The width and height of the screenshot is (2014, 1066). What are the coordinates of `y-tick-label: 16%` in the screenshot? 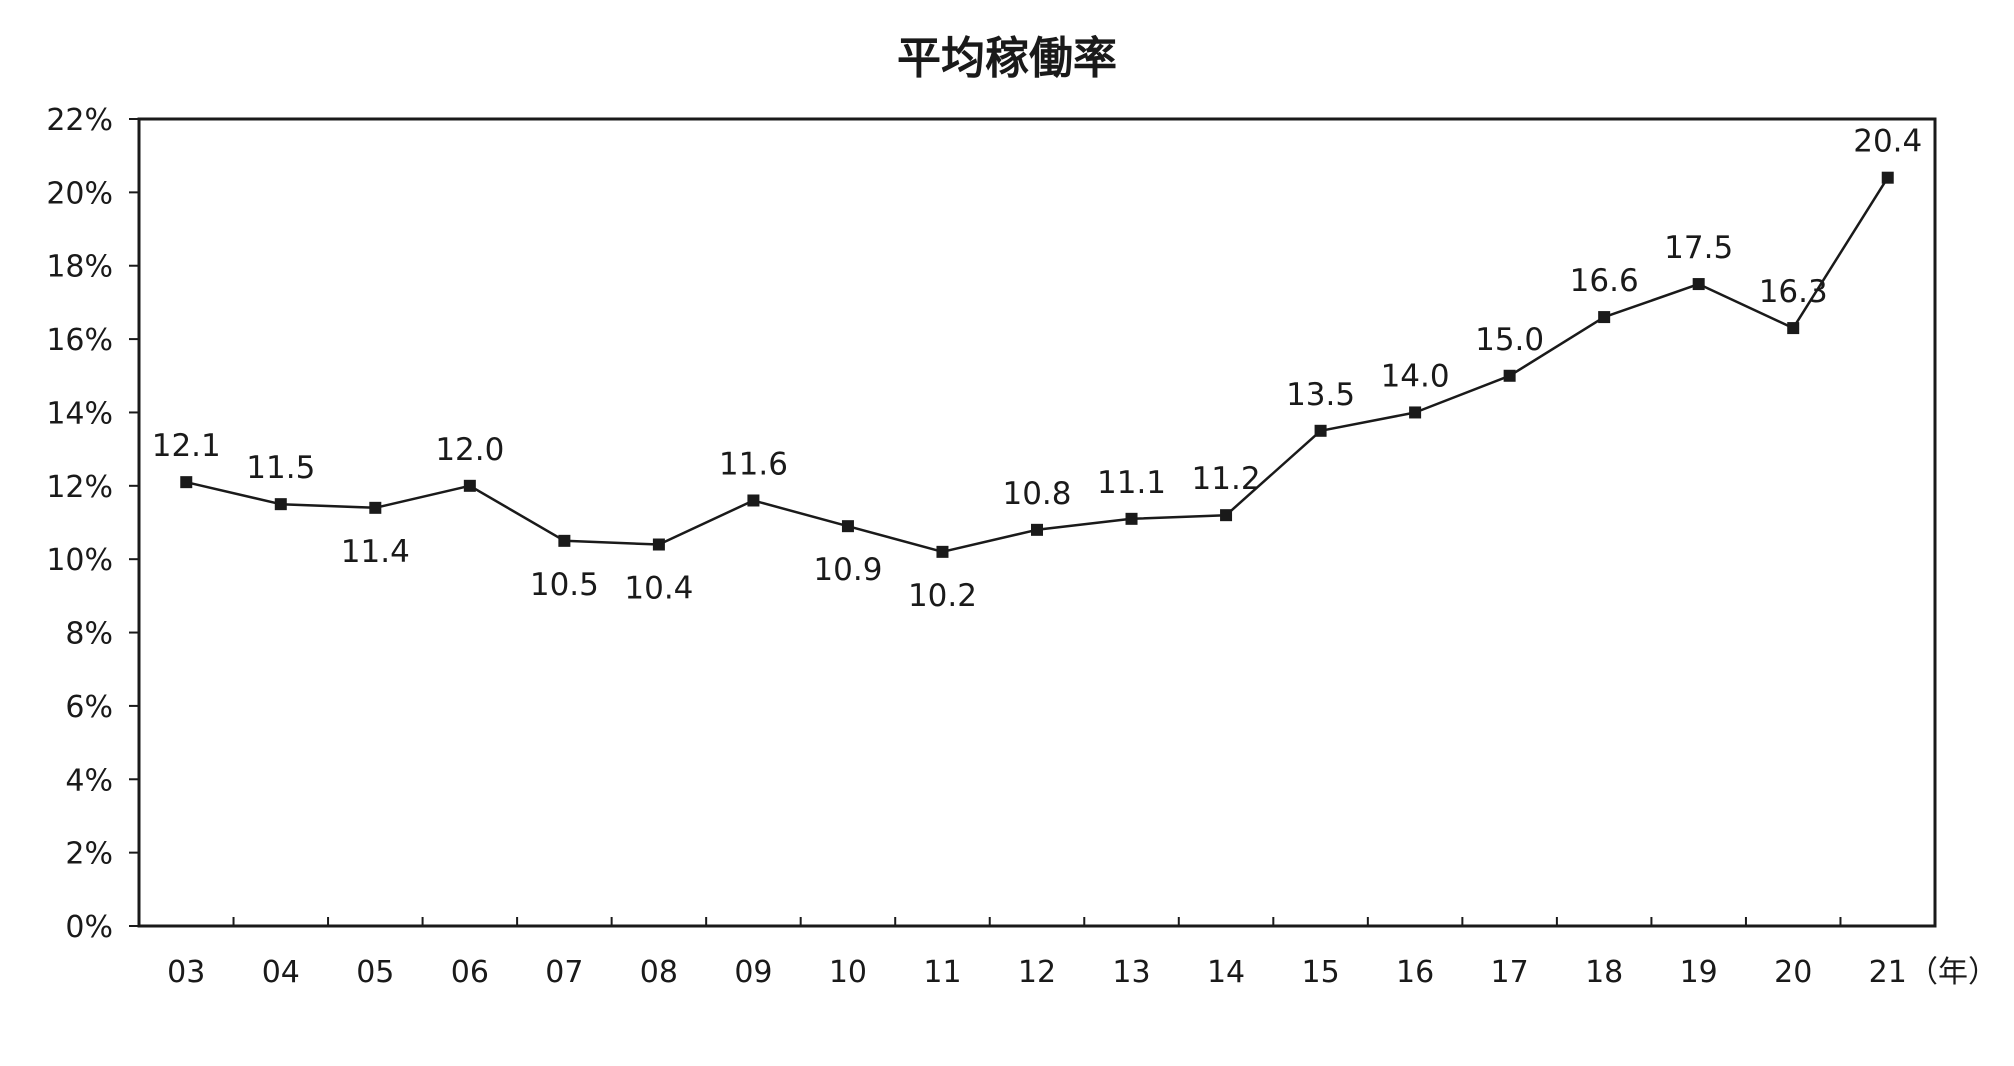 It's located at (79, 340).